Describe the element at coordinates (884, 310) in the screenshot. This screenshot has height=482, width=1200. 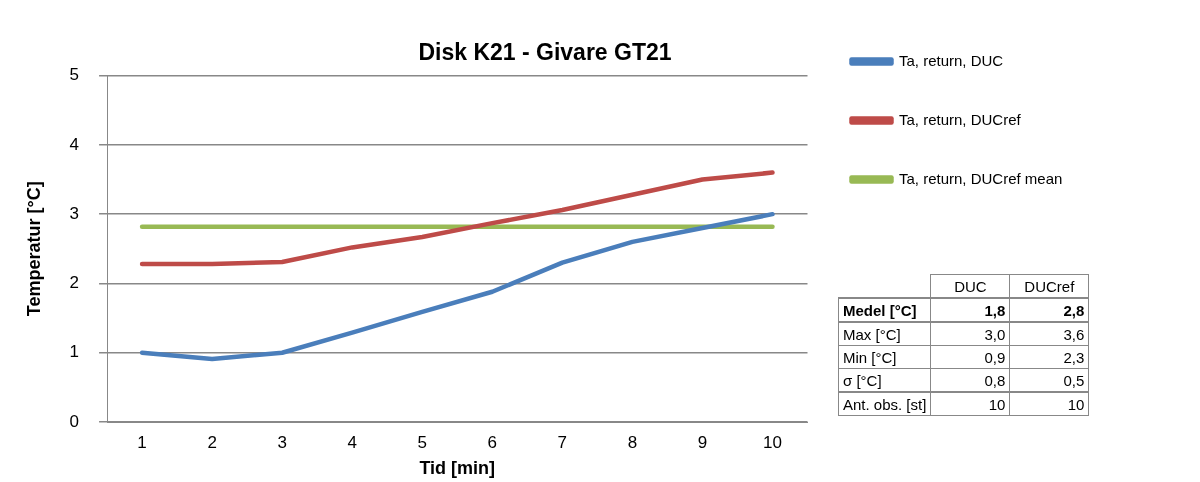
I see `text: Medel [°C]` at that location.